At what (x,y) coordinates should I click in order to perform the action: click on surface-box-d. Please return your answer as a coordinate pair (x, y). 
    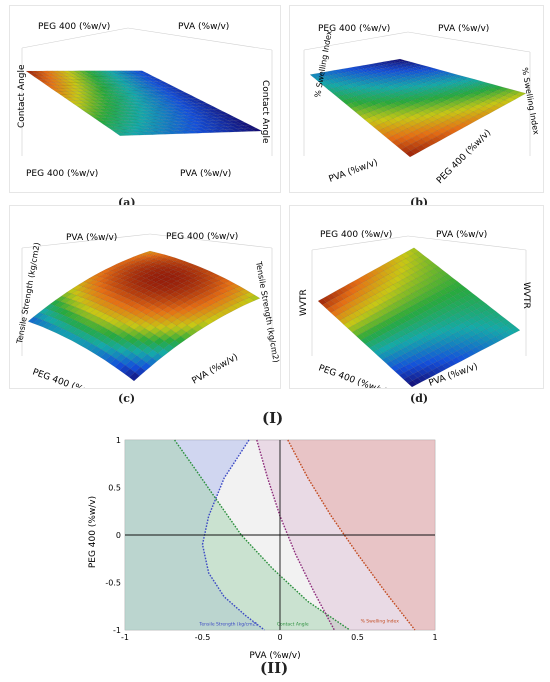
    Looking at the image, I should click on (419, 295).